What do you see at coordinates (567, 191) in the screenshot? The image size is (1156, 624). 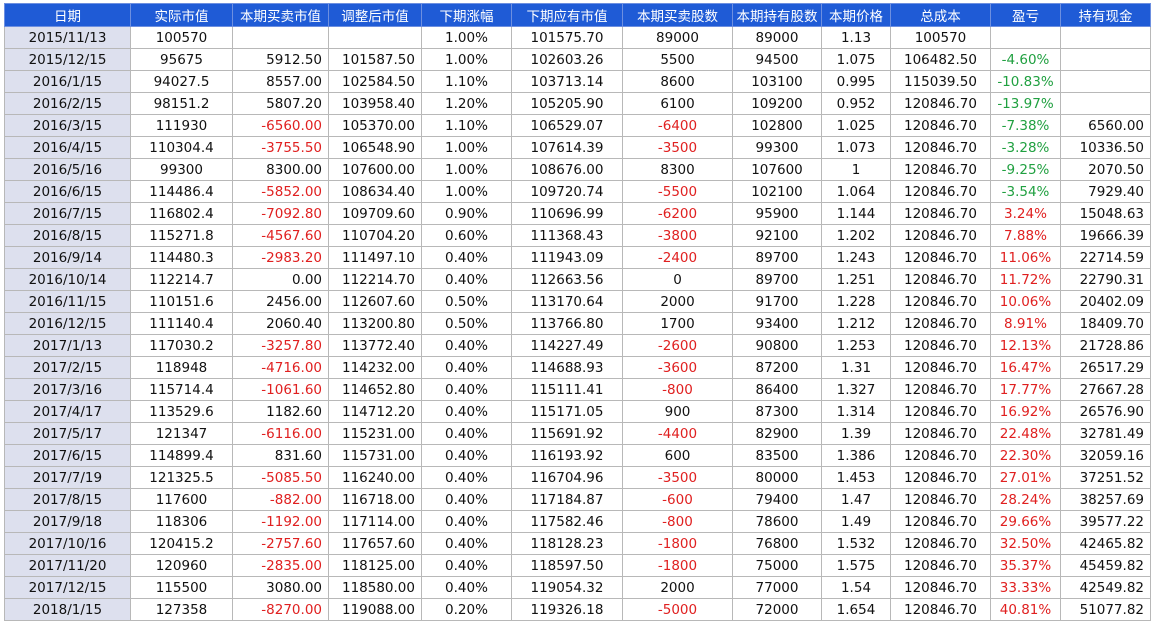 I see `cell-next-target-value: 109720.74` at bounding box center [567, 191].